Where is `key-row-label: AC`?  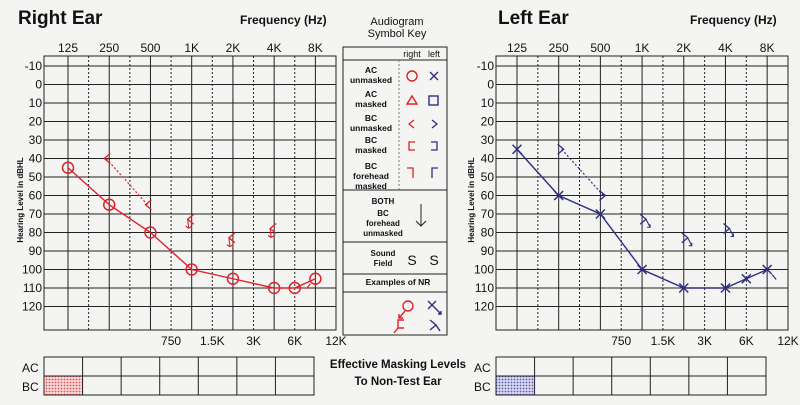
key-row-label: AC is located at coordinates (371, 70).